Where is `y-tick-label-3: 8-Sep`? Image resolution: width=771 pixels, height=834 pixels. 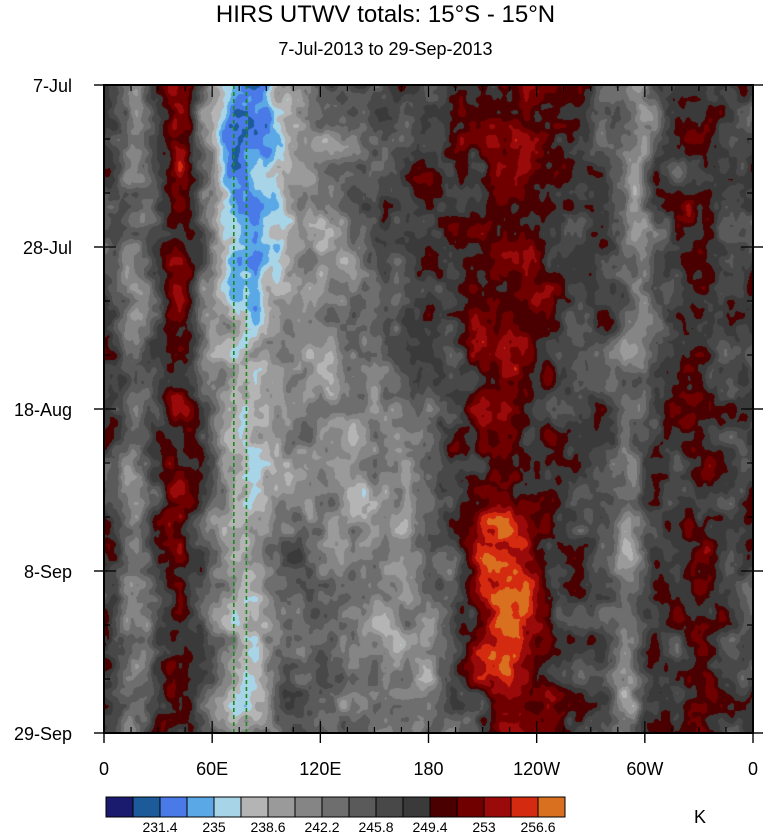 y-tick-label-3: 8-Sep is located at coordinates (48, 572).